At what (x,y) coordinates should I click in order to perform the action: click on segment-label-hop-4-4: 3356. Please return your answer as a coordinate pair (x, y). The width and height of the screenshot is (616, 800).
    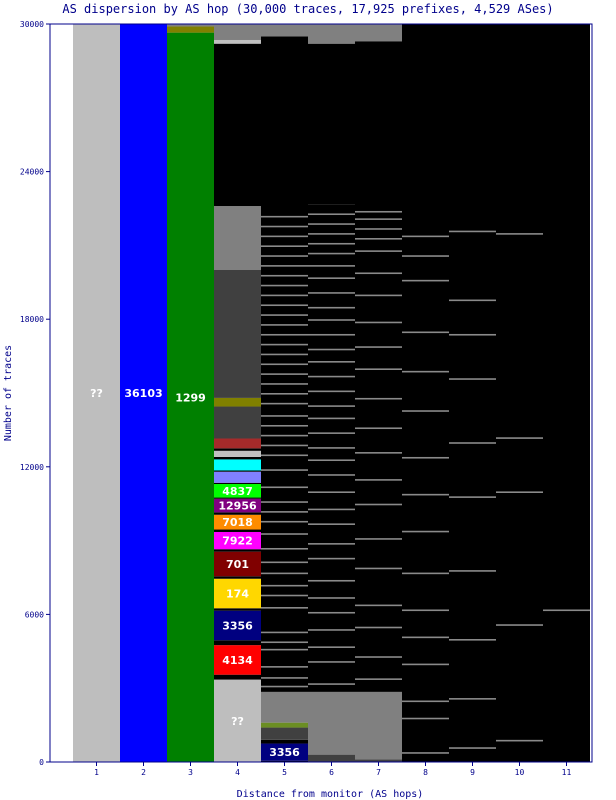
    Looking at the image, I should click on (237, 625).